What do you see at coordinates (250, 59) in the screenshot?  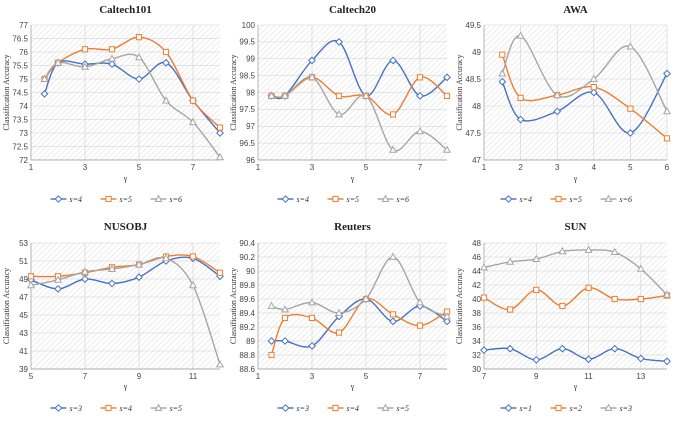 I see `y-tick-label: 99` at bounding box center [250, 59].